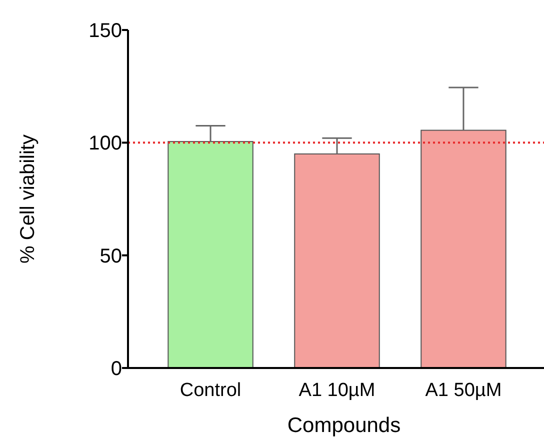 Image resolution: width=544 pixels, height=446 pixels. Describe the element at coordinates (28, 199) in the screenshot. I see `y-axis-title: % Cell viability` at that location.